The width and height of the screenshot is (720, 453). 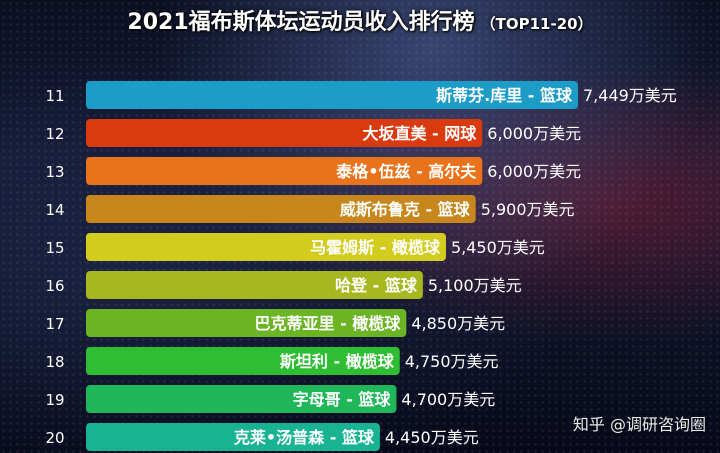 What do you see at coordinates (475, 285) in the screenshot?
I see `value-label: 5,100万美元` at bounding box center [475, 285].